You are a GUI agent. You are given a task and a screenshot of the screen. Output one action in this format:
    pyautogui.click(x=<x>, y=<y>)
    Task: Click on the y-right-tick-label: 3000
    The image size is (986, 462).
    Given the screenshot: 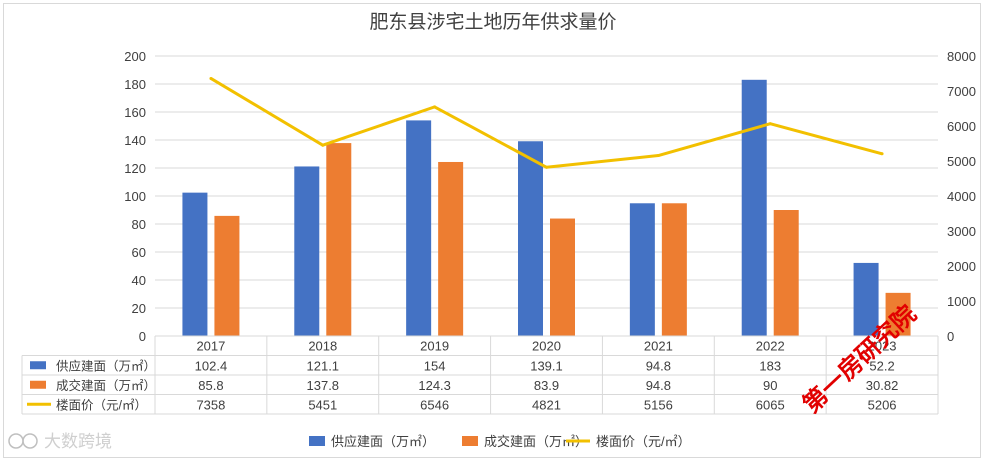 What is the action you would take?
    pyautogui.click(x=961, y=231)
    